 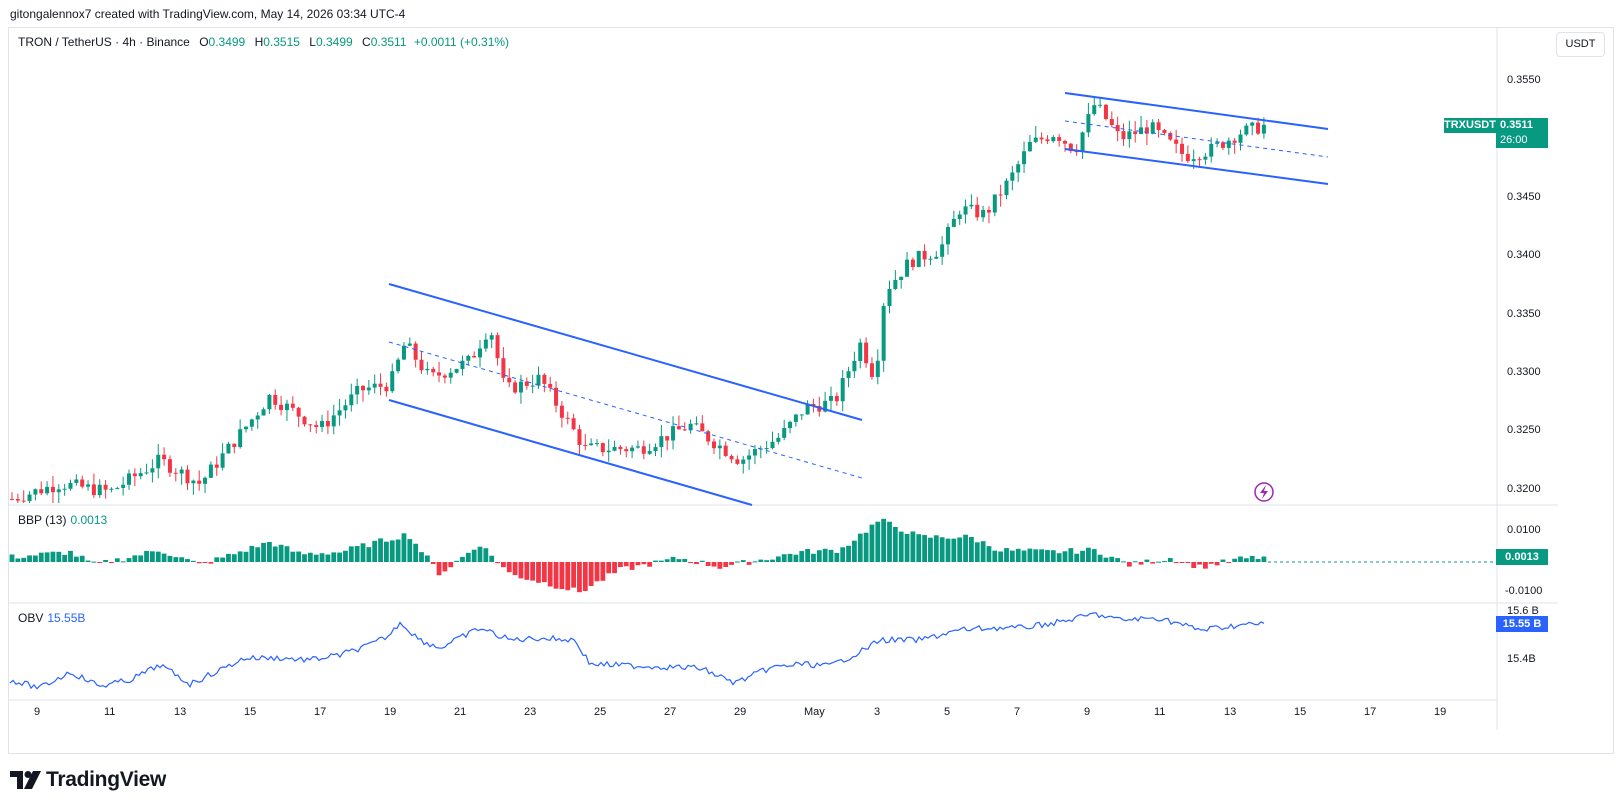 I want to click on tradingview-logo-icon, so click(x=25, y=780).